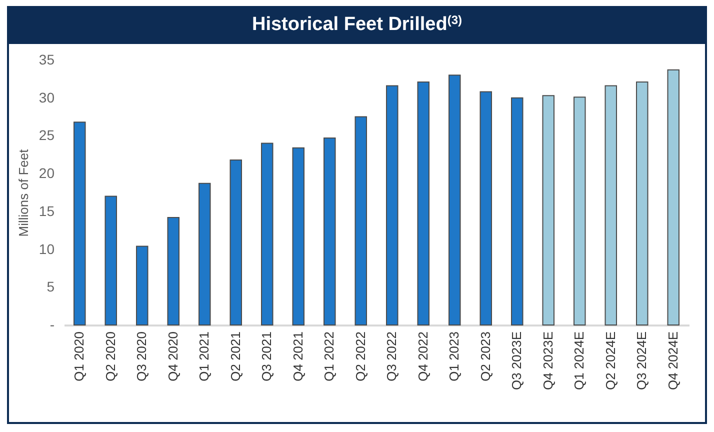 This screenshot has width=714, height=432. Describe the element at coordinates (46, 210) in the screenshot. I see `y-tick-label: 15` at that location.